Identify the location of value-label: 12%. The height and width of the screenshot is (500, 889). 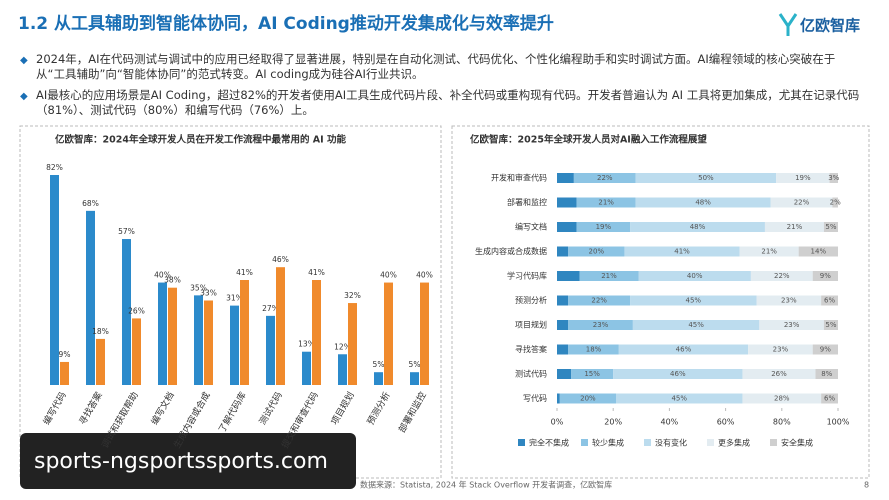
(342, 346).